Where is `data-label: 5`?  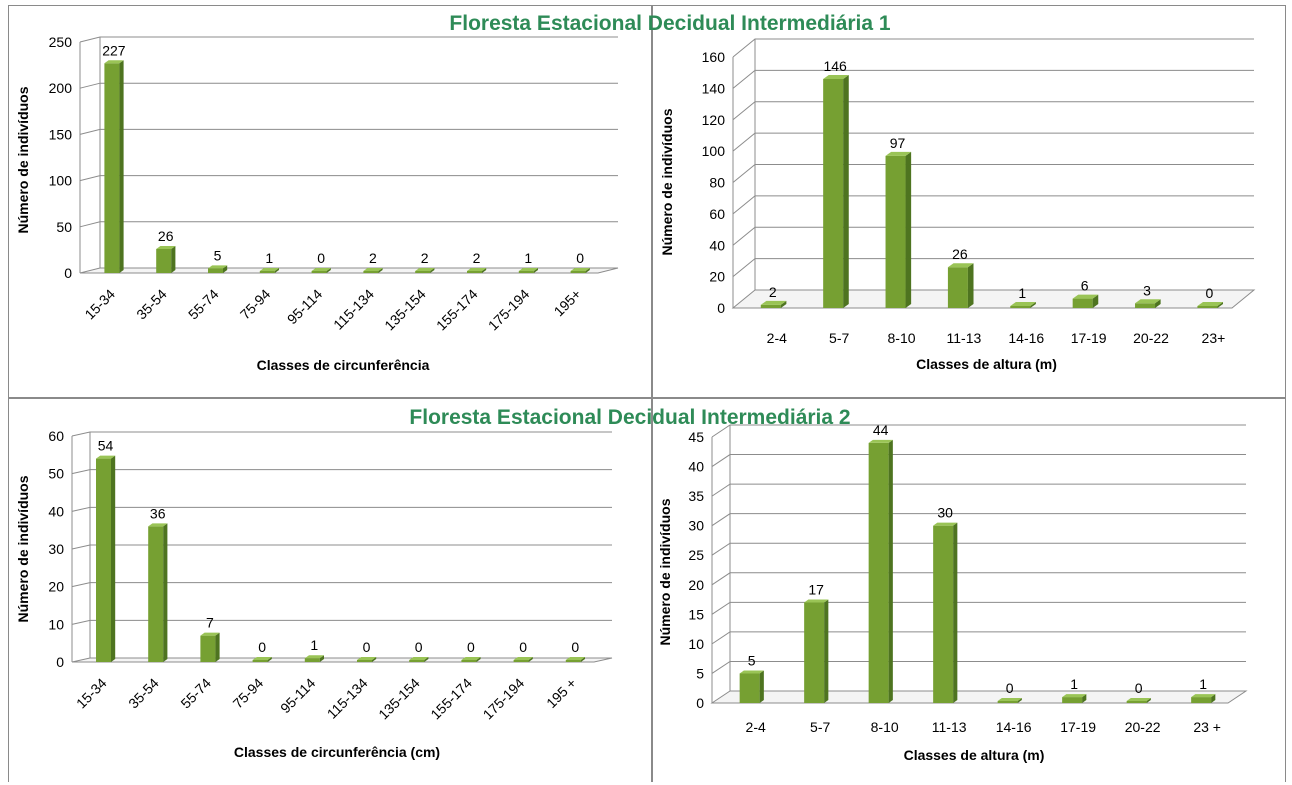 data-label: 5 is located at coordinates (218, 255).